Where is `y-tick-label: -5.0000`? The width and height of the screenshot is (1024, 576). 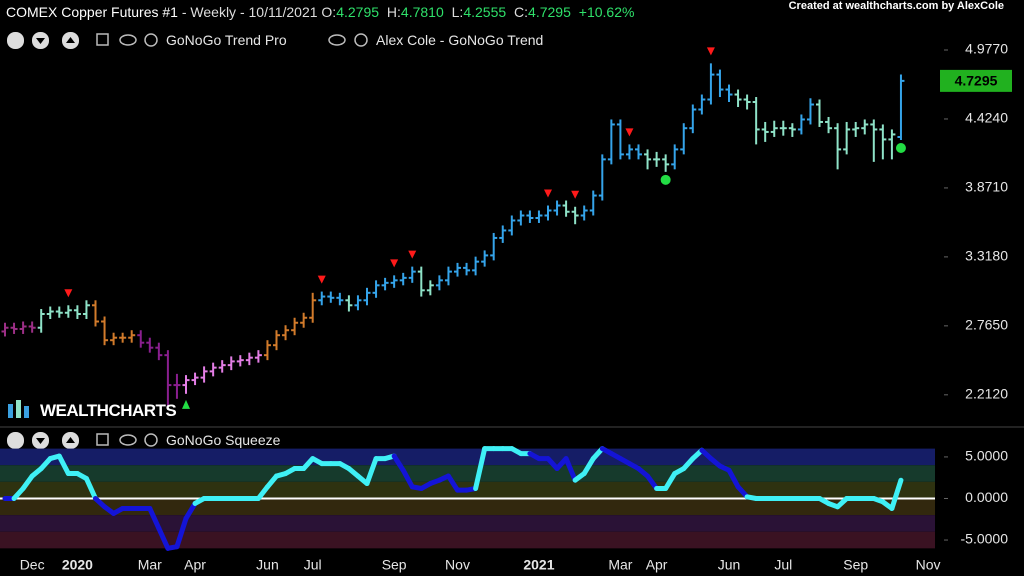
y-tick-label: -5.0000 is located at coordinates (985, 539).